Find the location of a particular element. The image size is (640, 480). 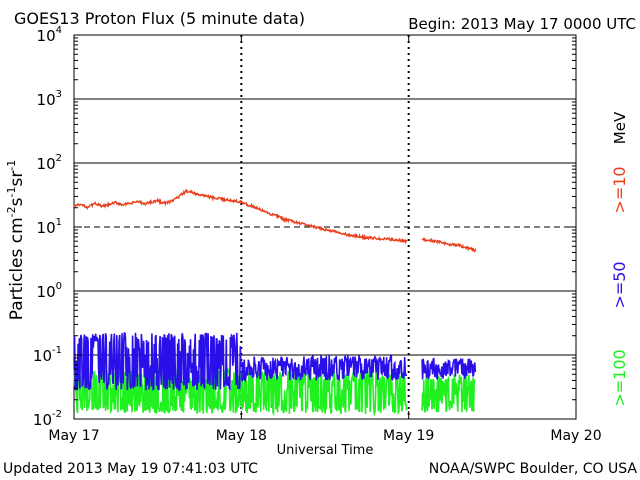

y-axis-label-main: Particles cm is located at coordinates (17, 268).